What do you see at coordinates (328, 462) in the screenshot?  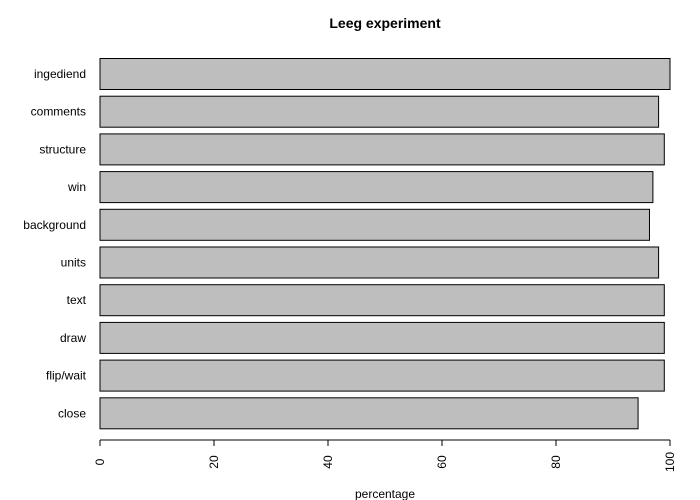 I see `x-tick-label: 40` at bounding box center [328, 462].